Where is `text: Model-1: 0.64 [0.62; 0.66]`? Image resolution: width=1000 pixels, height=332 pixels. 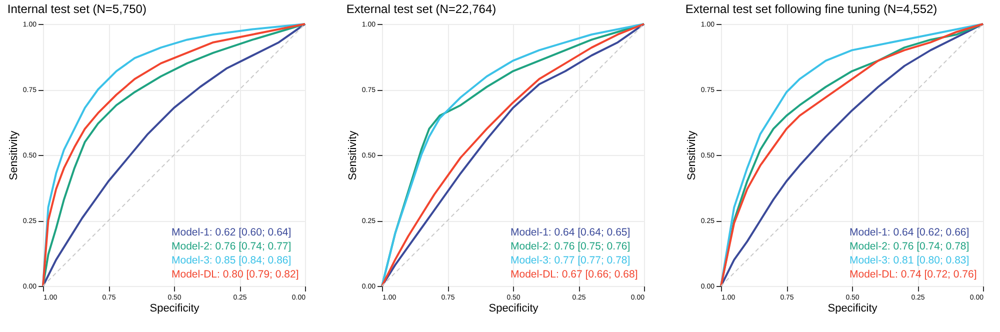
text: Model-1: 0.64 [0.62; 0.66] is located at coordinates (910, 232).